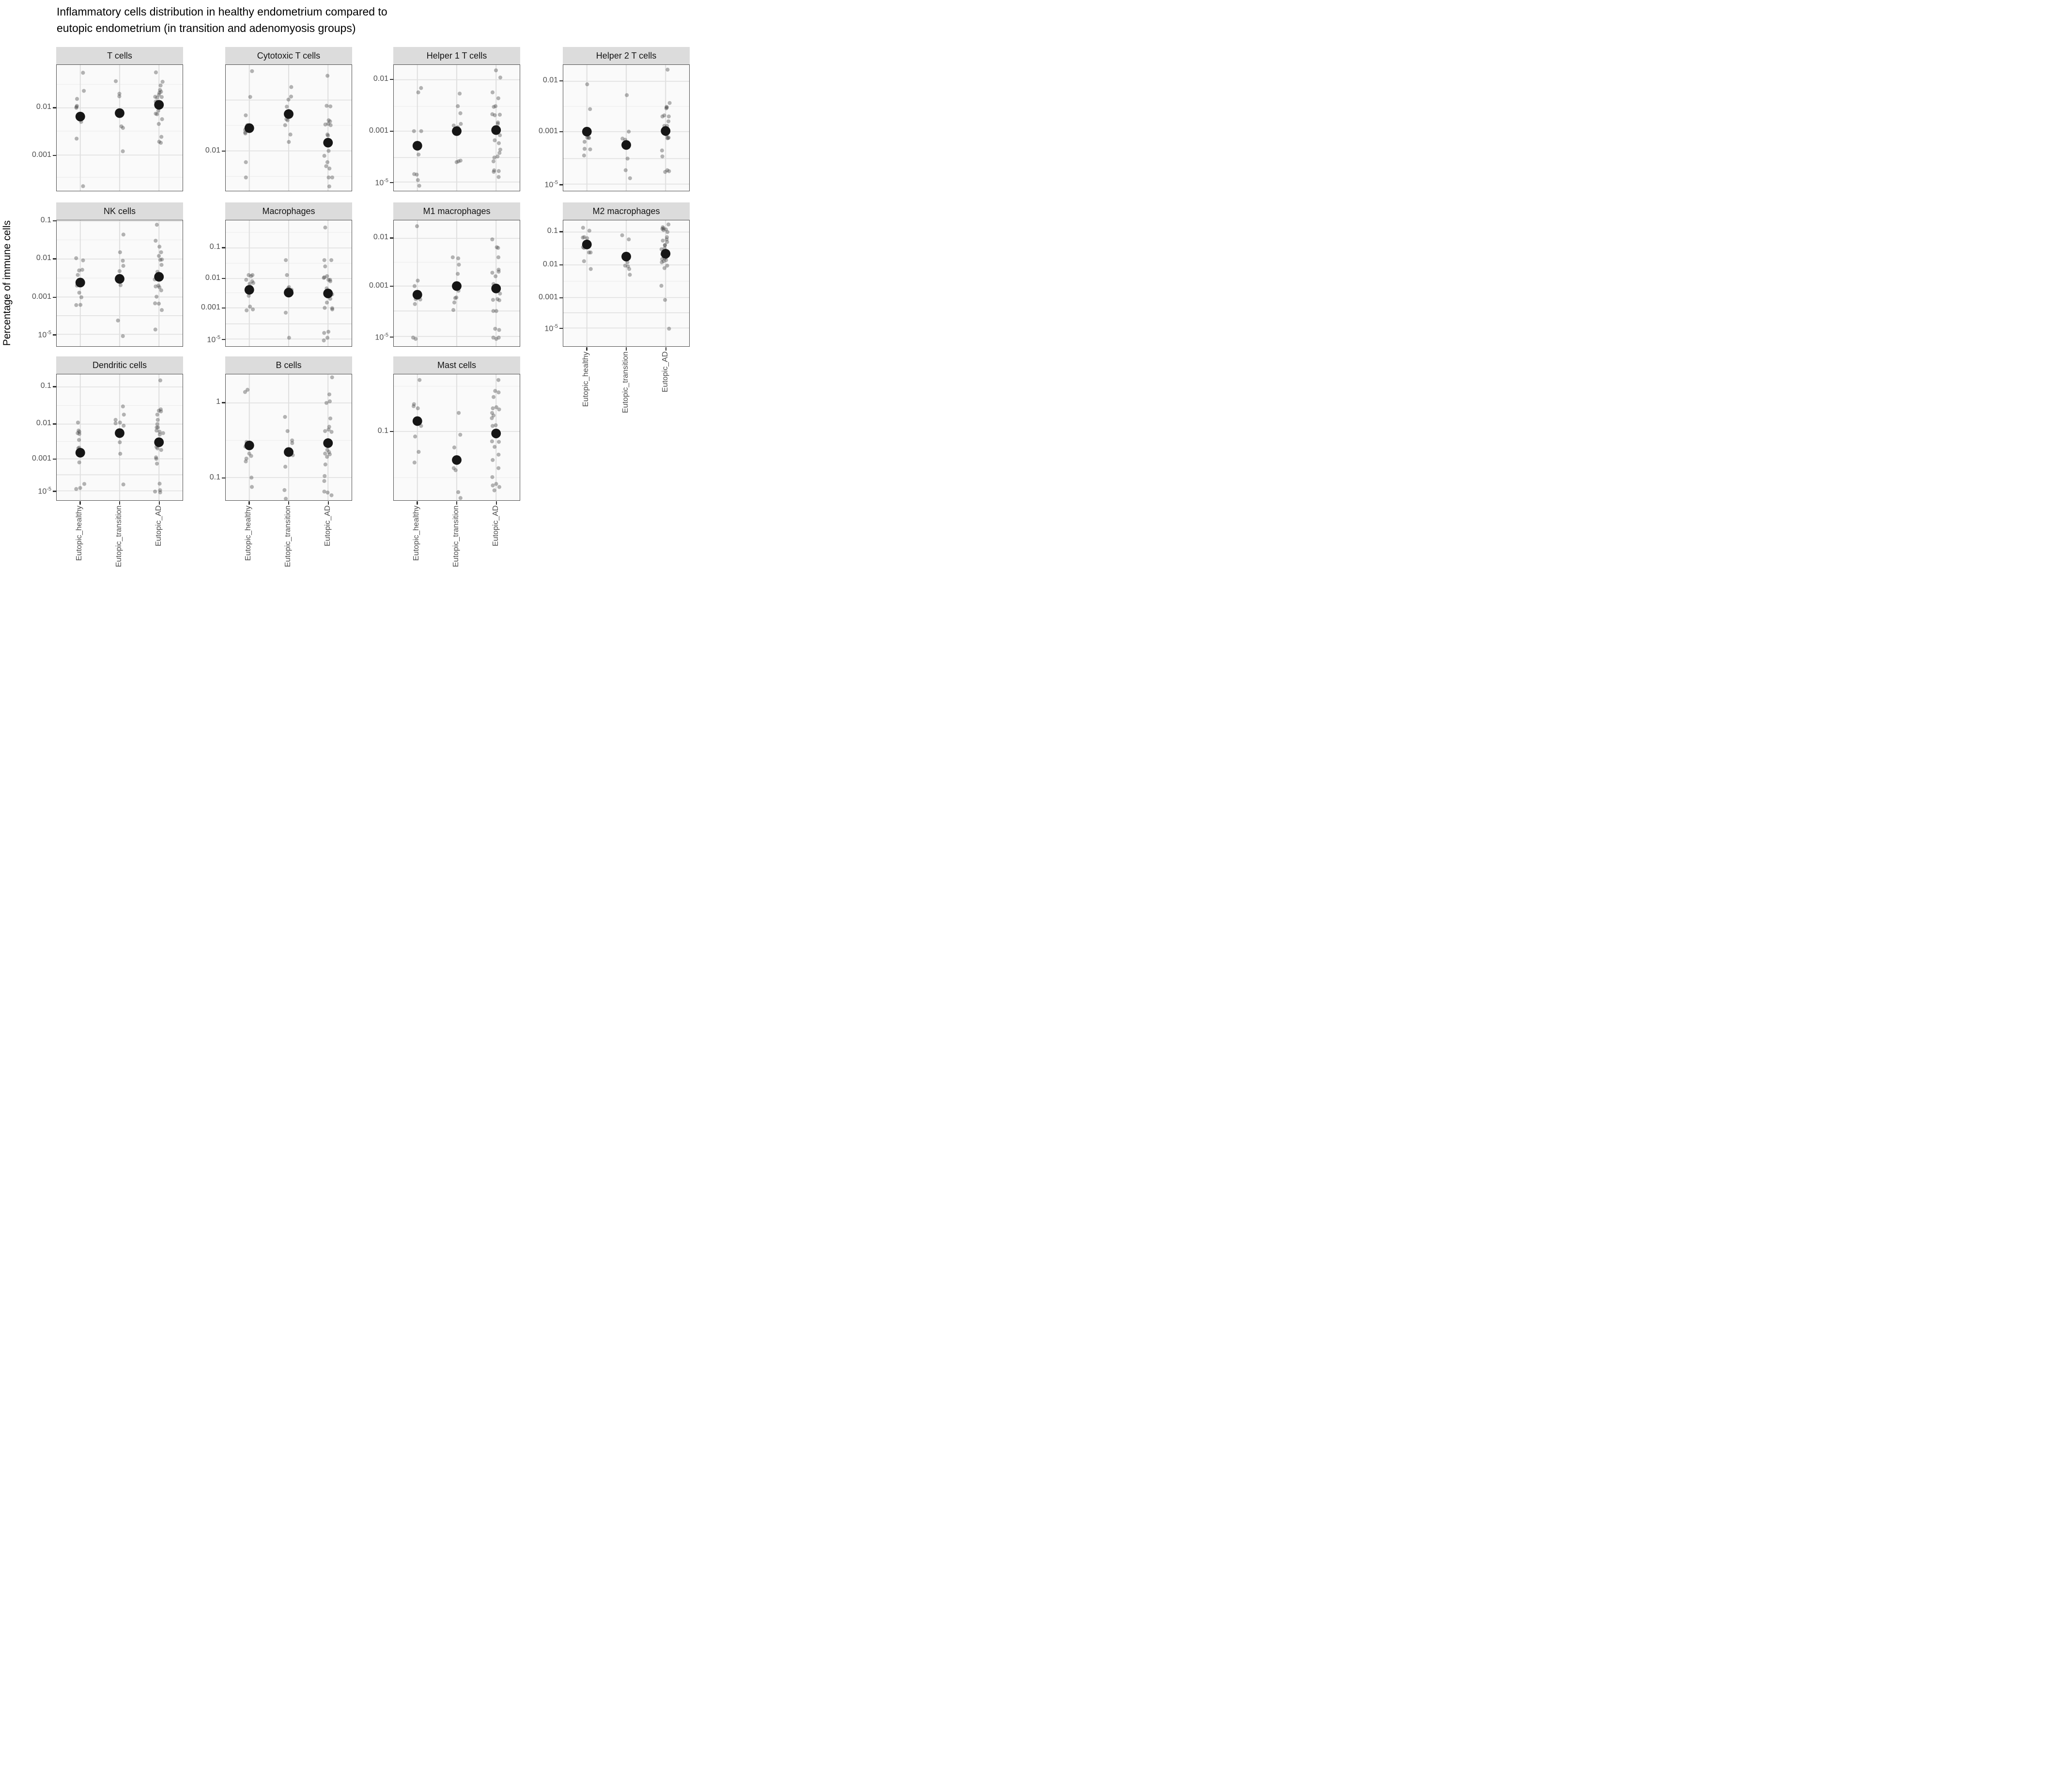 This screenshot has height=1772, width=2072. Describe the element at coordinates (218, 402) in the screenshot. I see `y-tick-label: 1` at that location.